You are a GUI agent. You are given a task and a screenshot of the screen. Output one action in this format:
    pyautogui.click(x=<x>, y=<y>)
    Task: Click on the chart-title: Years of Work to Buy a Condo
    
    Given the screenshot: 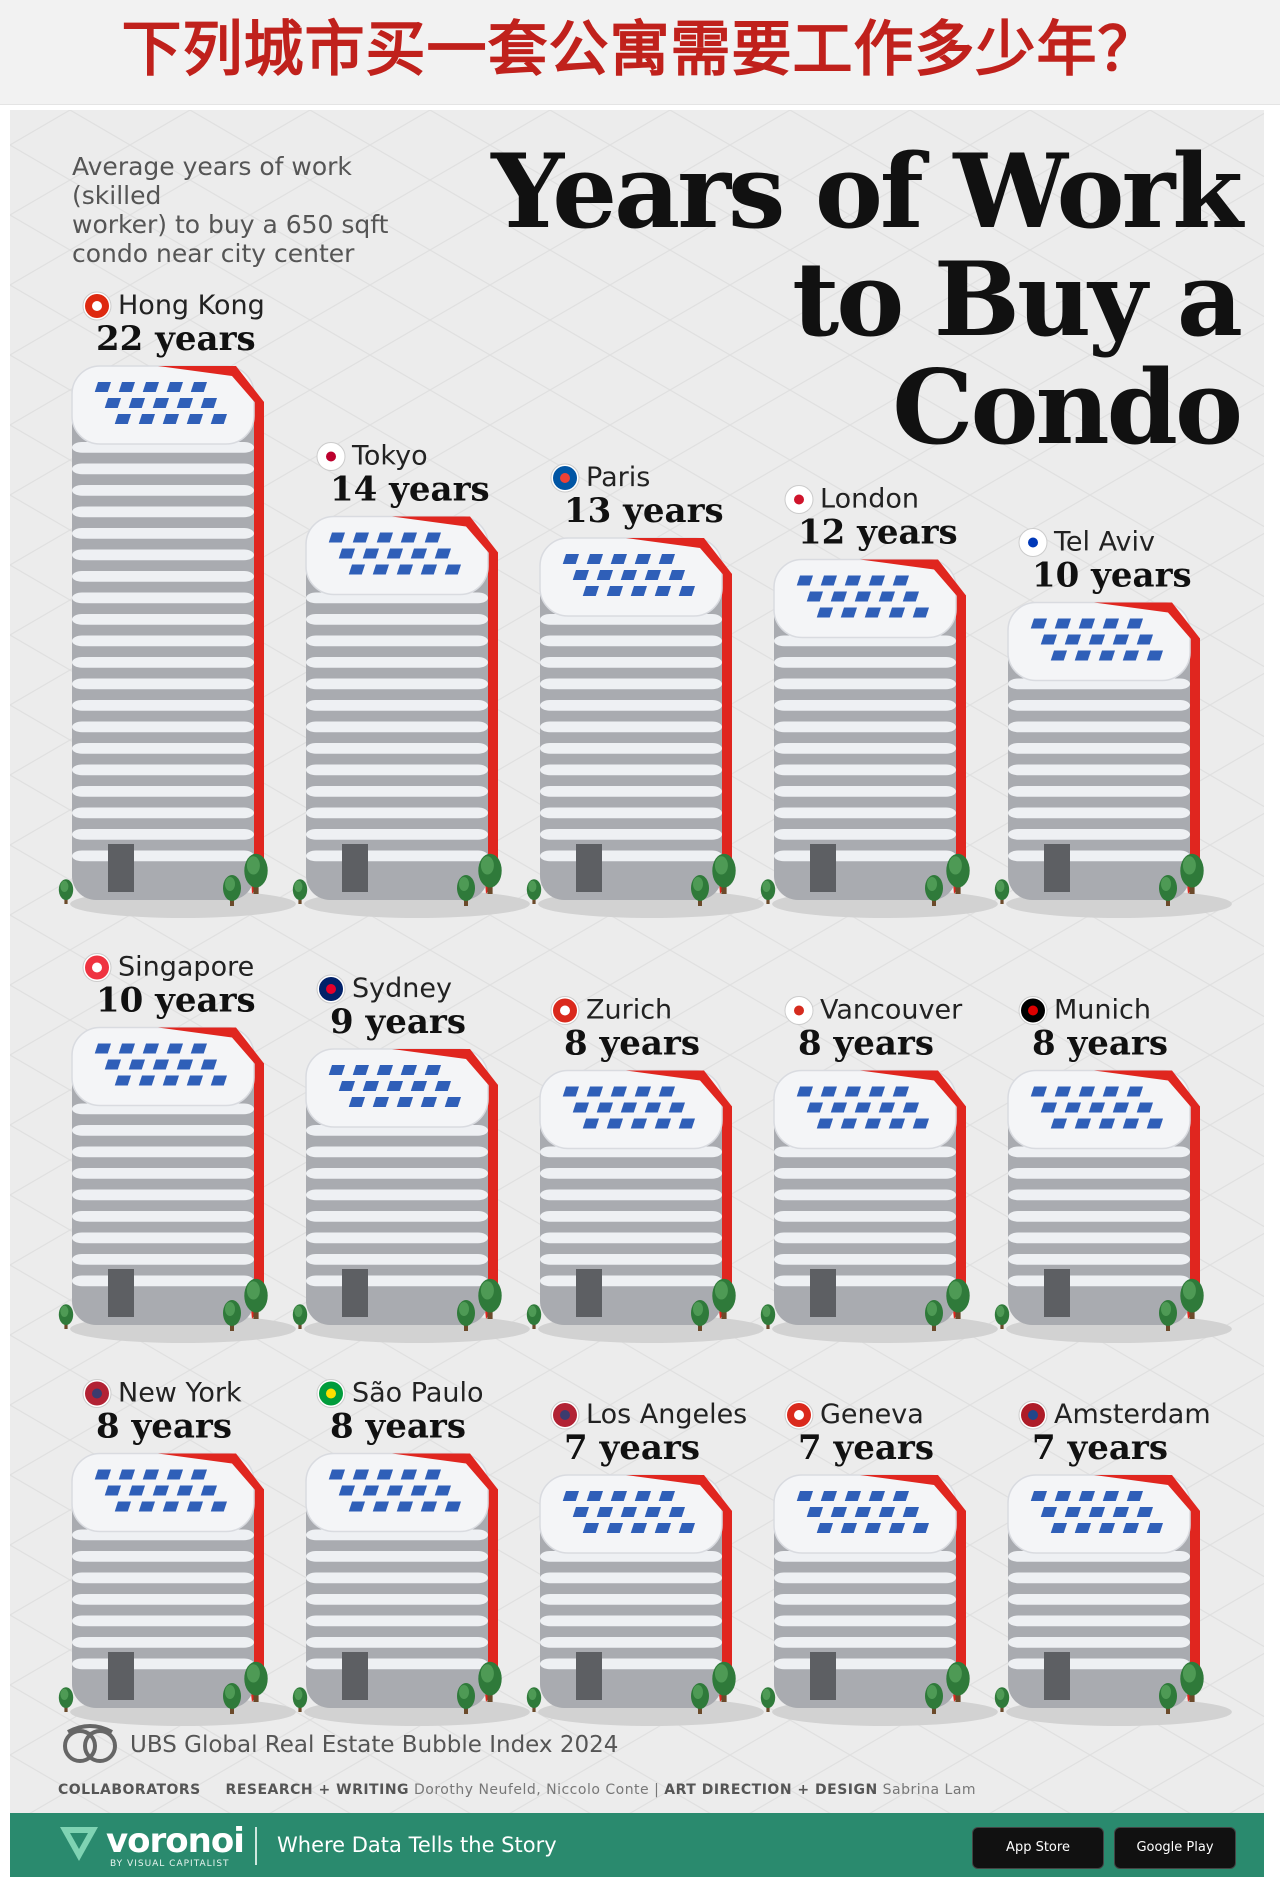 What is the action you would take?
    pyautogui.click(x=831, y=300)
    